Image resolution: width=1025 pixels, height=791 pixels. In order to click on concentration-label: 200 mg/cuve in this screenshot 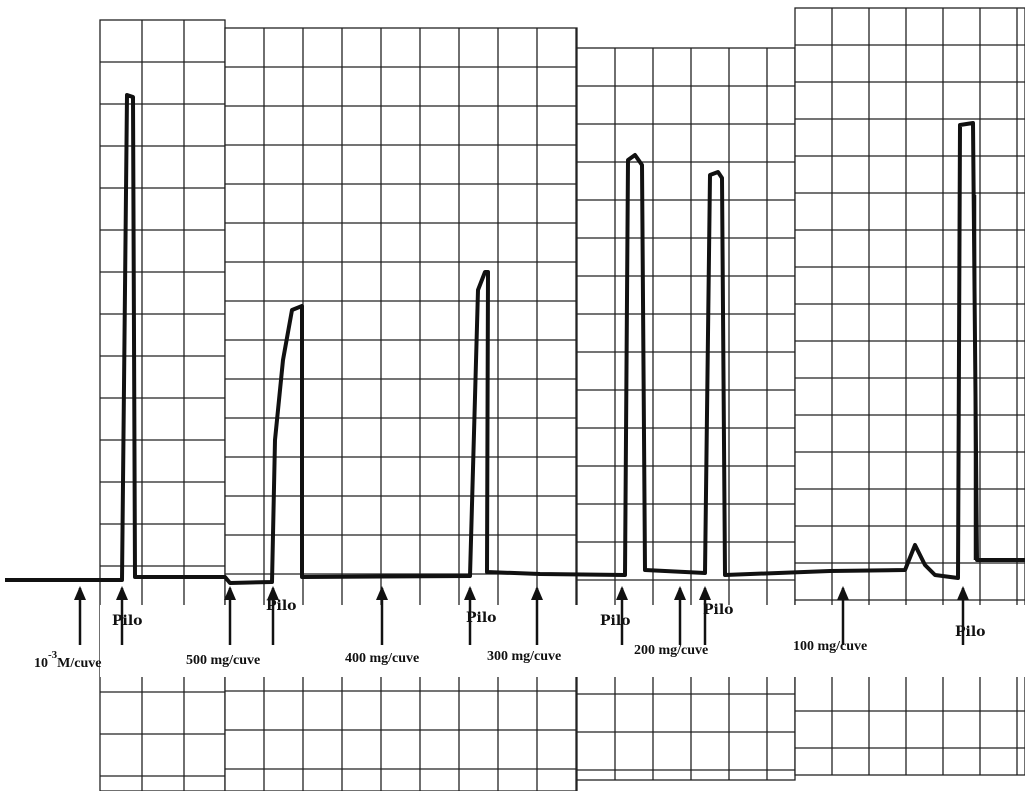, I will do `click(671, 650)`.